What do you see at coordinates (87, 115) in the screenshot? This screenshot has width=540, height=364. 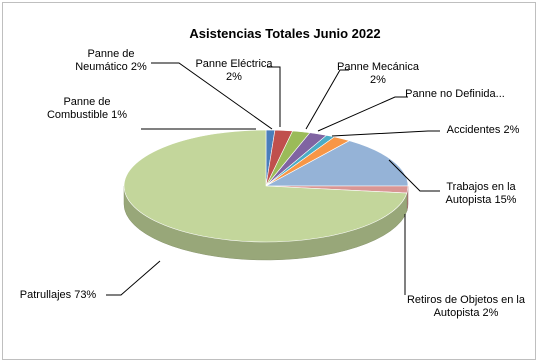 I see `slice-label-line: Combustible 1%` at bounding box center [87, 115].